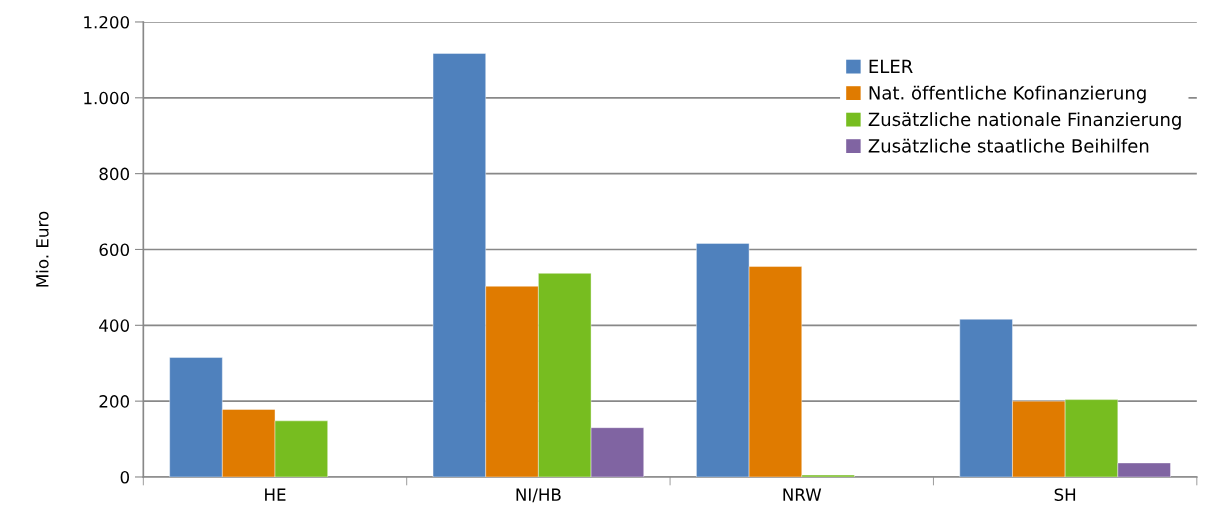 The width and height of the screenshot is (1225, 523). What do you see at coordinates (114, 325) in the screenshot?
I see `y-tick-label: 400` at bounding box center [114, 325].